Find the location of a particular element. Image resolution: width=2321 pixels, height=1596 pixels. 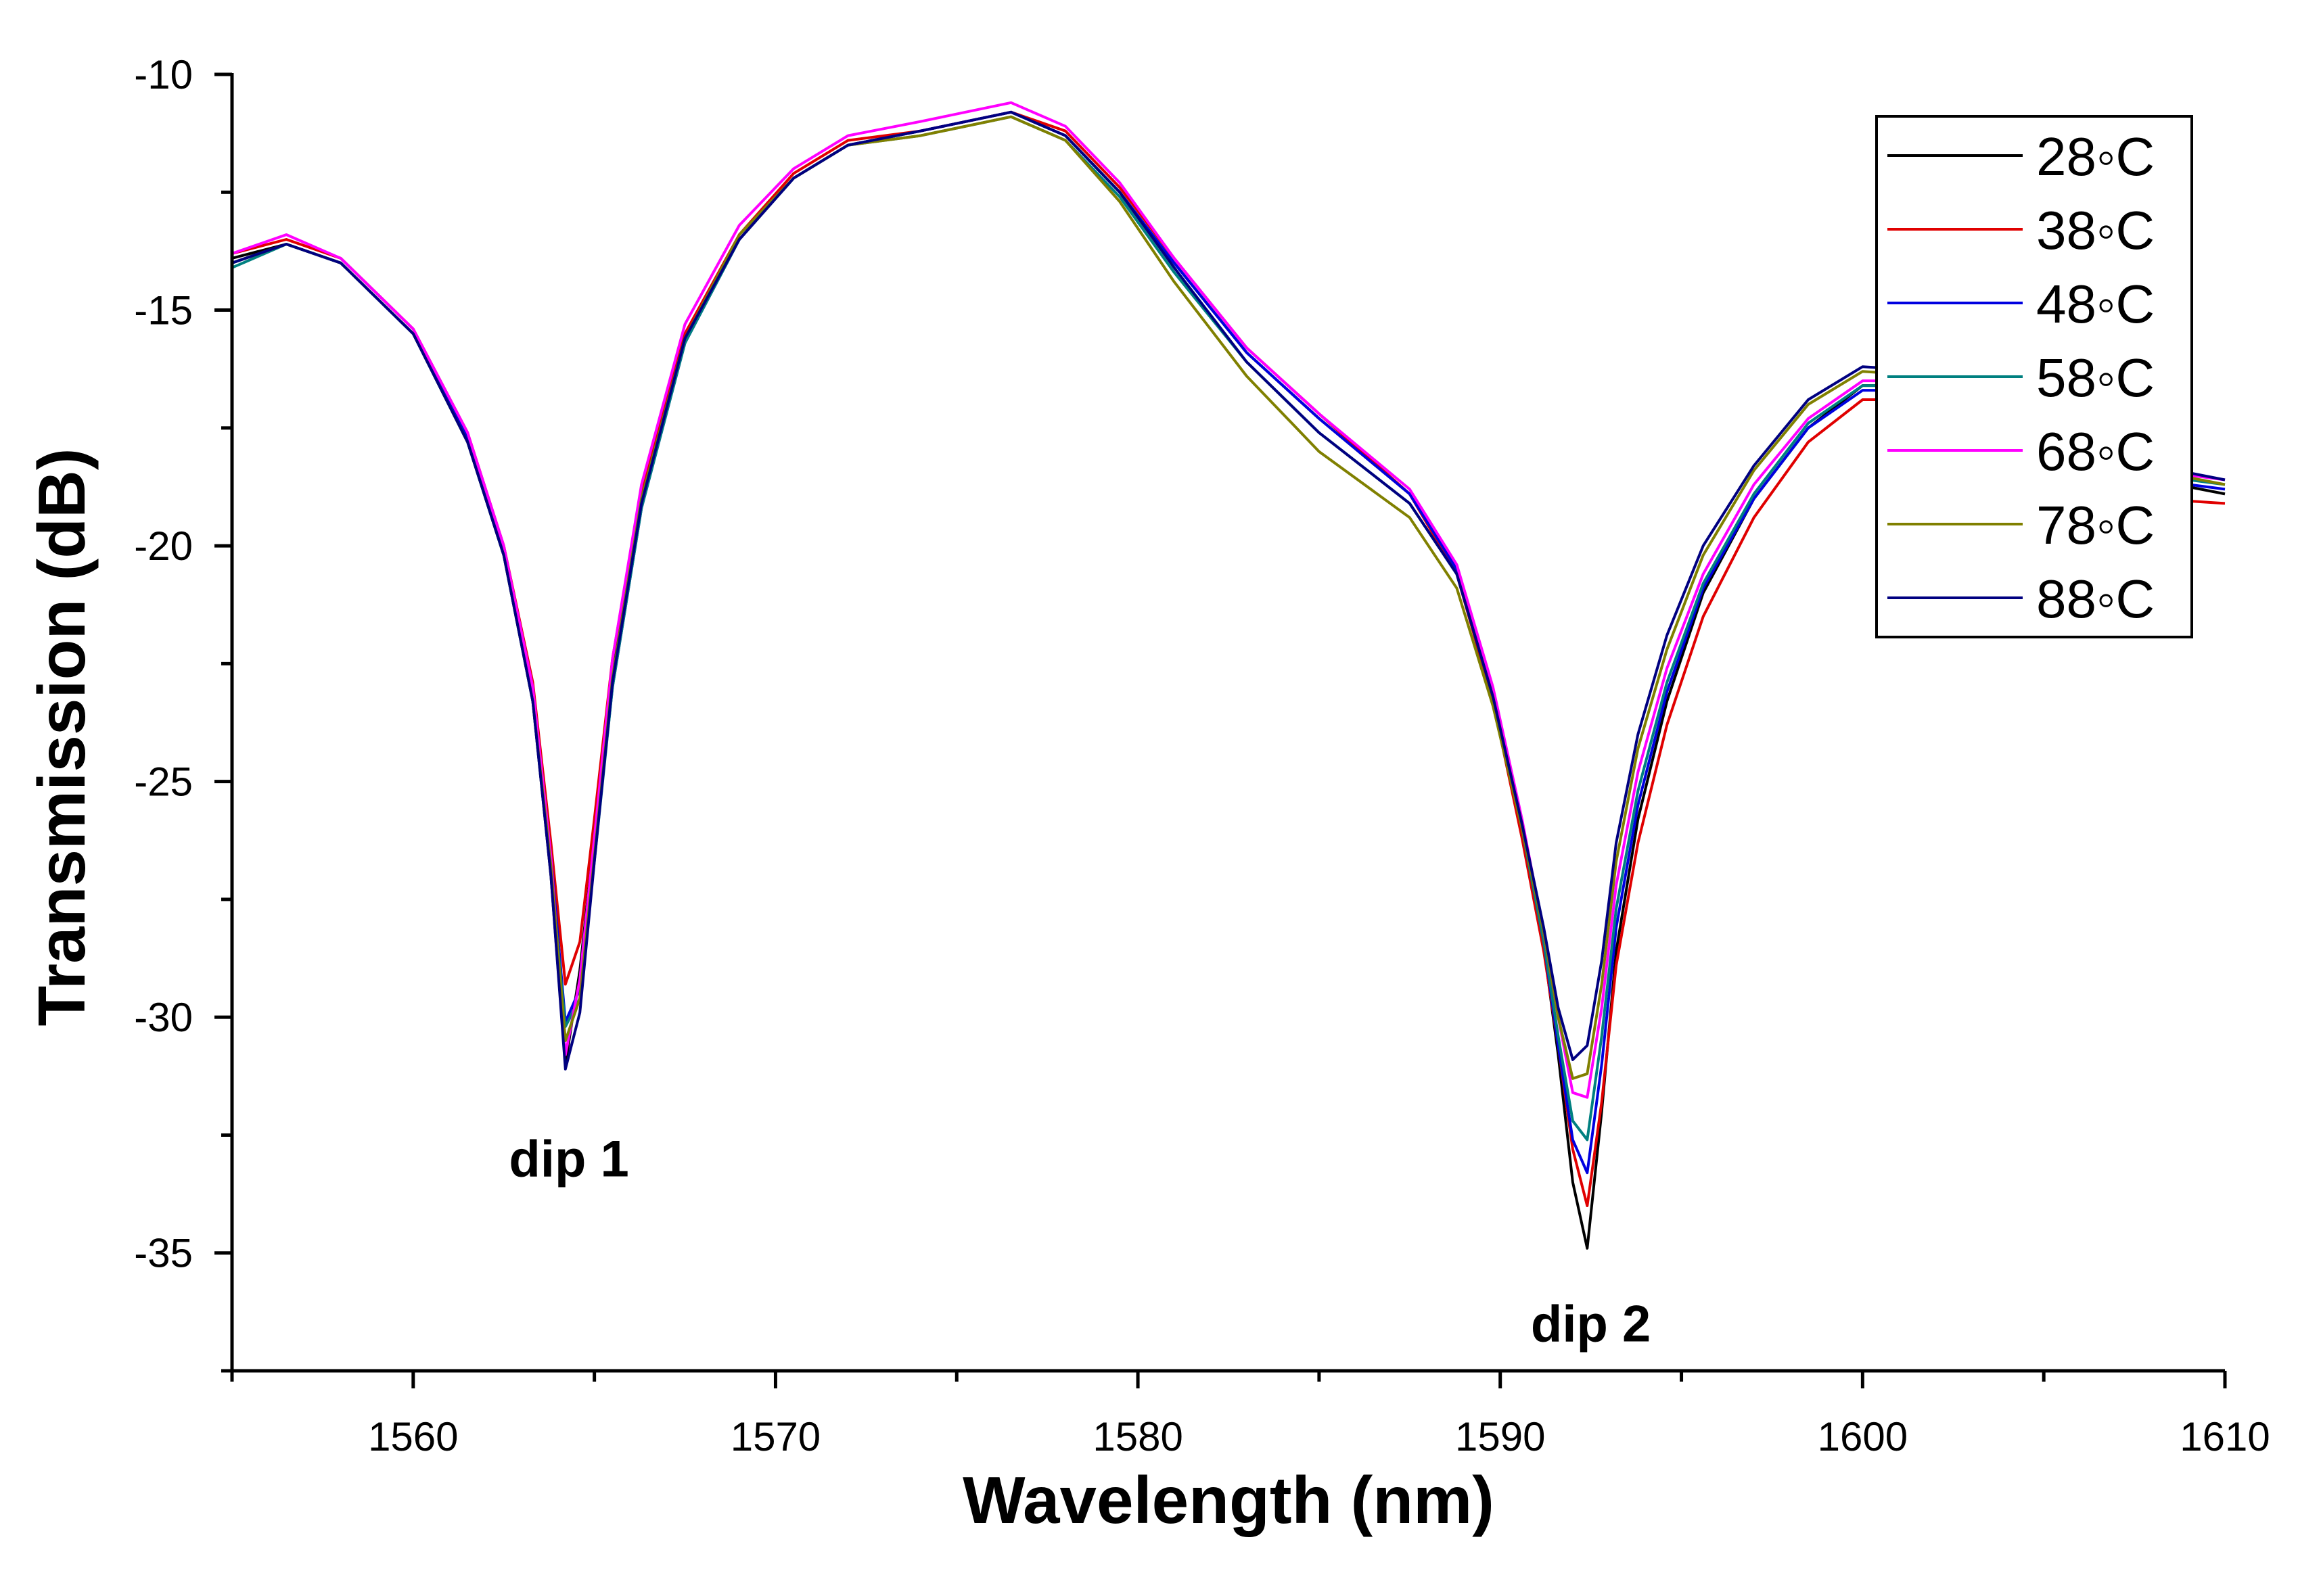

y-tick-label: -30 is located at coordinates (163, 1017).